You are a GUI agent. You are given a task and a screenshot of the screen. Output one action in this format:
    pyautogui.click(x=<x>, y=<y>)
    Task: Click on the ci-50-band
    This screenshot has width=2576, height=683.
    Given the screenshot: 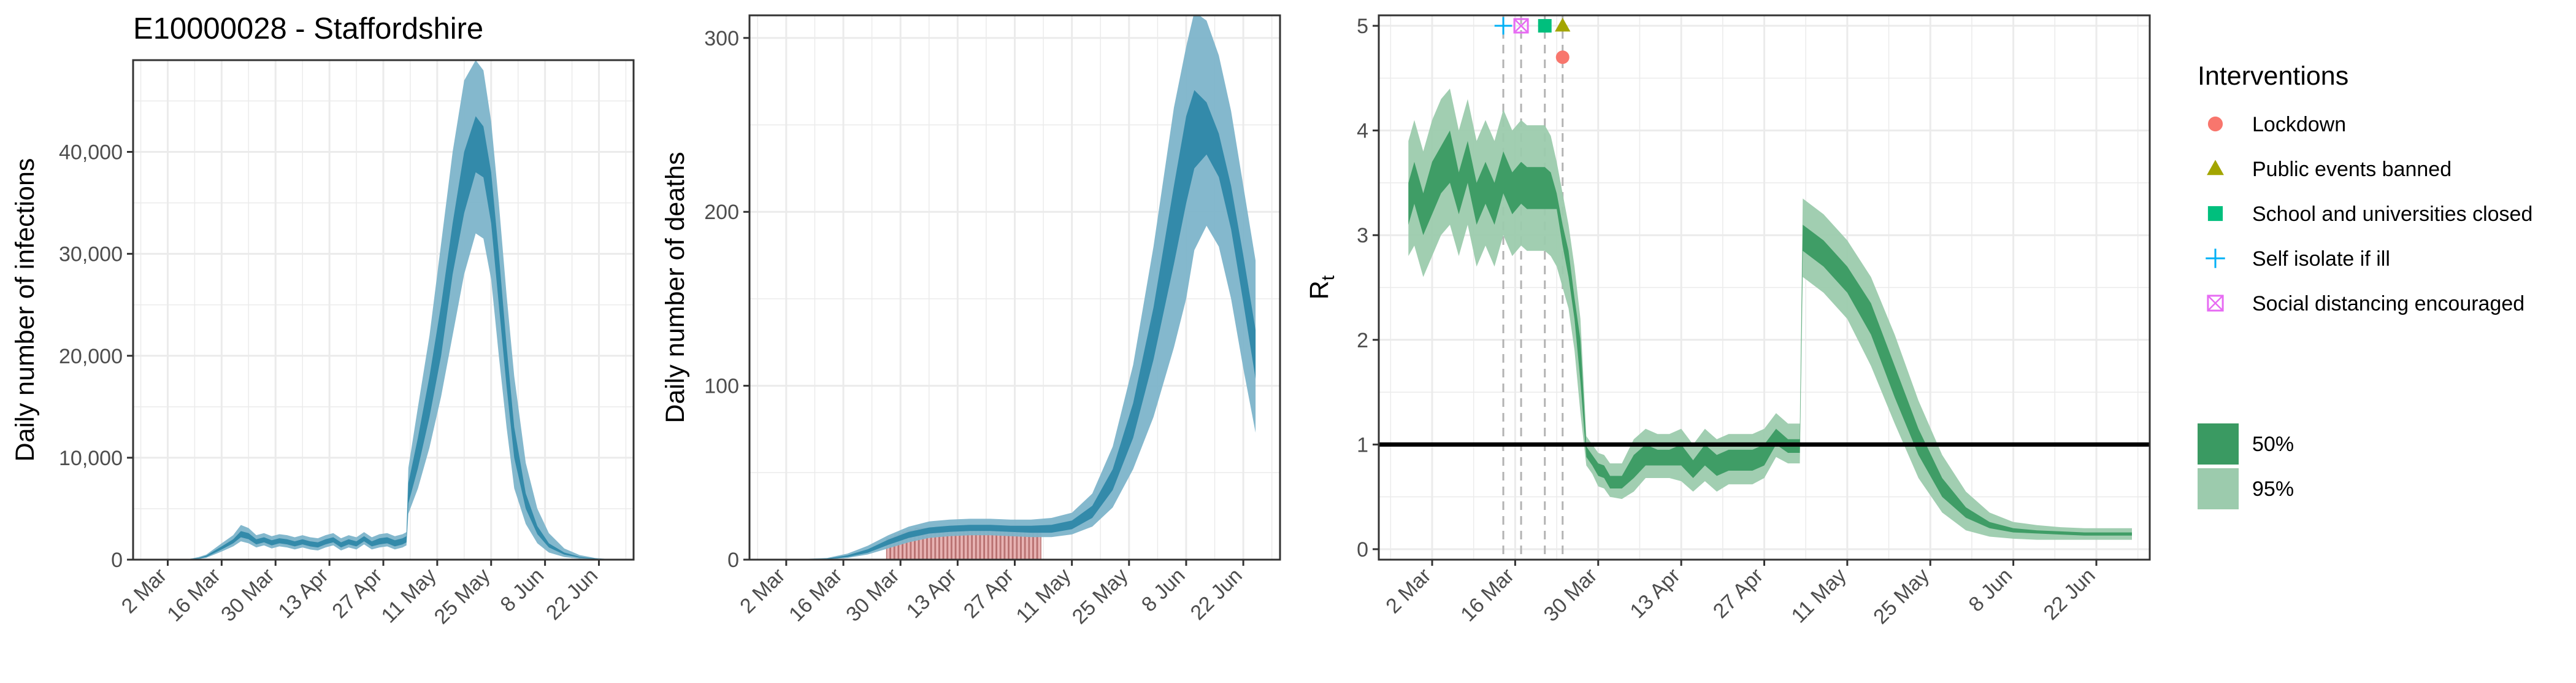 What is the action you would take?
    pyautogui.click(x=1021, y=325)
    